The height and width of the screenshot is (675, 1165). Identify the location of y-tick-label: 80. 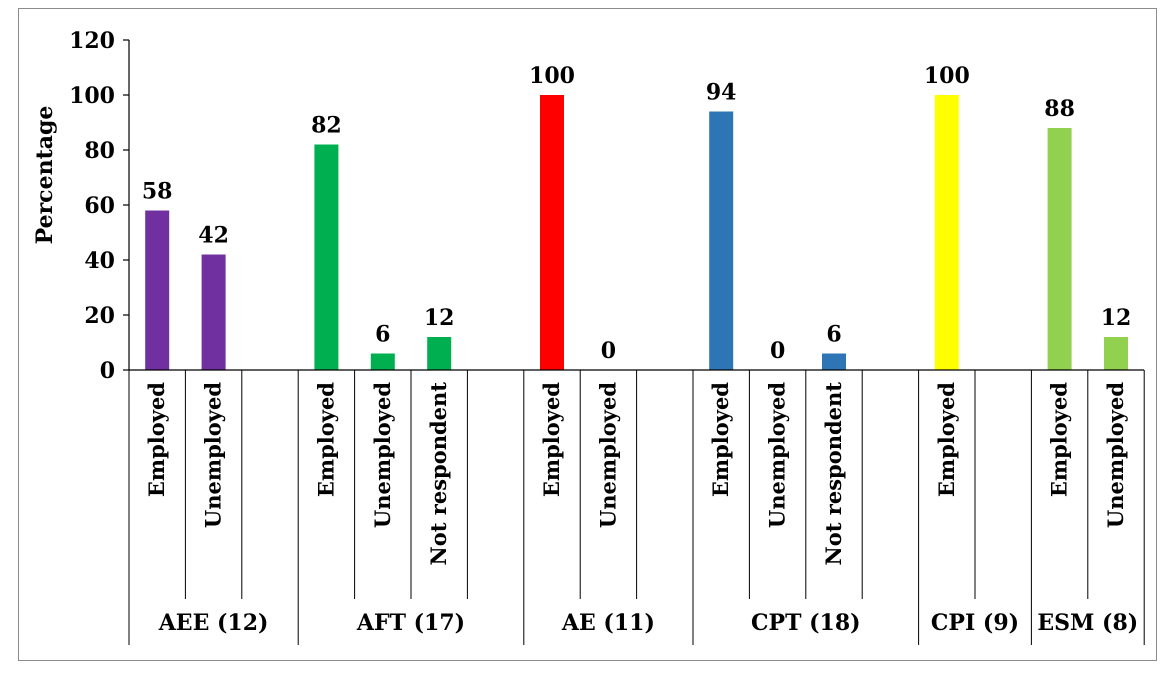
(99, 151).